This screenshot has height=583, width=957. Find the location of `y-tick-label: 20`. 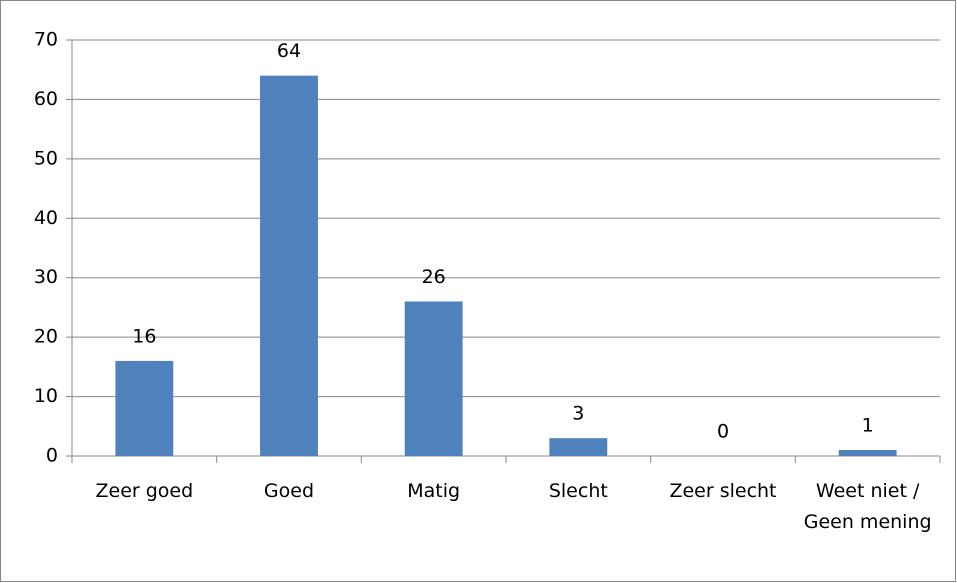

y-tick-label: 20 is located at coordinates (46, 337).